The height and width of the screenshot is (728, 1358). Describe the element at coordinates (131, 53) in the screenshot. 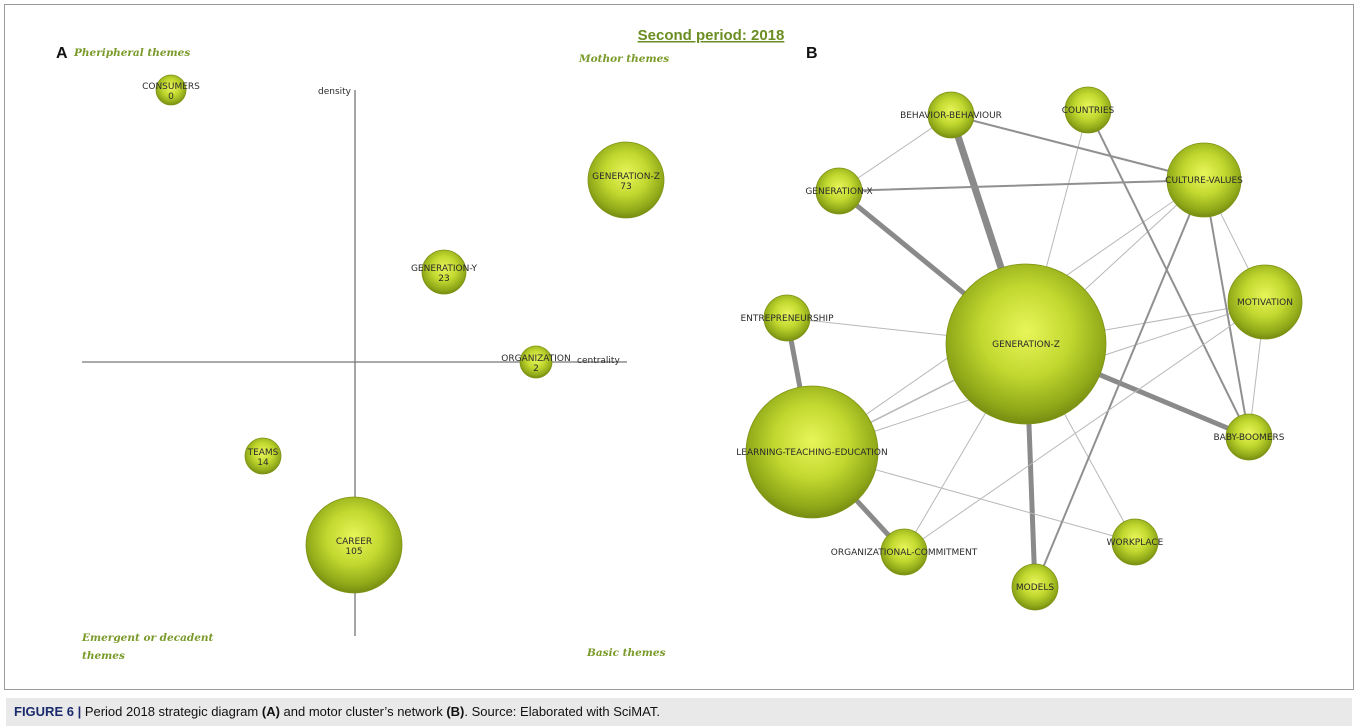

I see `quadrant-label-peripheral: Pheripheral themes` at that location.